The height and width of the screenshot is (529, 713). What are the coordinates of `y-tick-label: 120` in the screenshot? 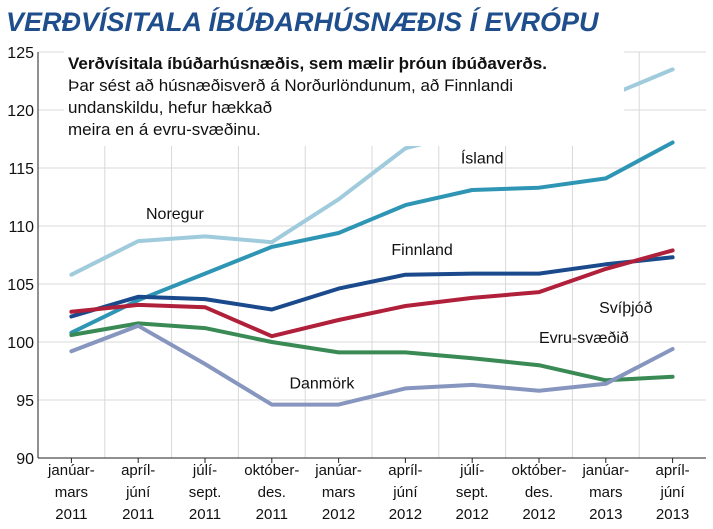 It's located at (20, 111).